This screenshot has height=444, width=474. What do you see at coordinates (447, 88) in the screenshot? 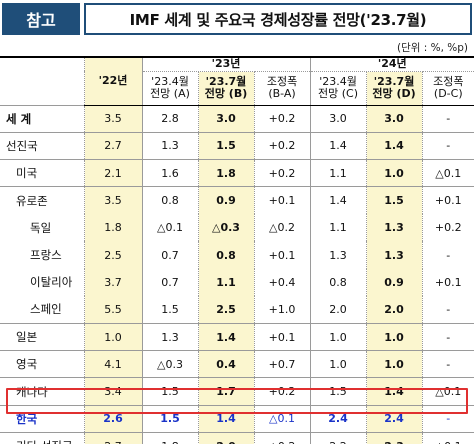
I see `col-header-24-adj: 조정폭 (D-C)` at bounding box center [447, 88].